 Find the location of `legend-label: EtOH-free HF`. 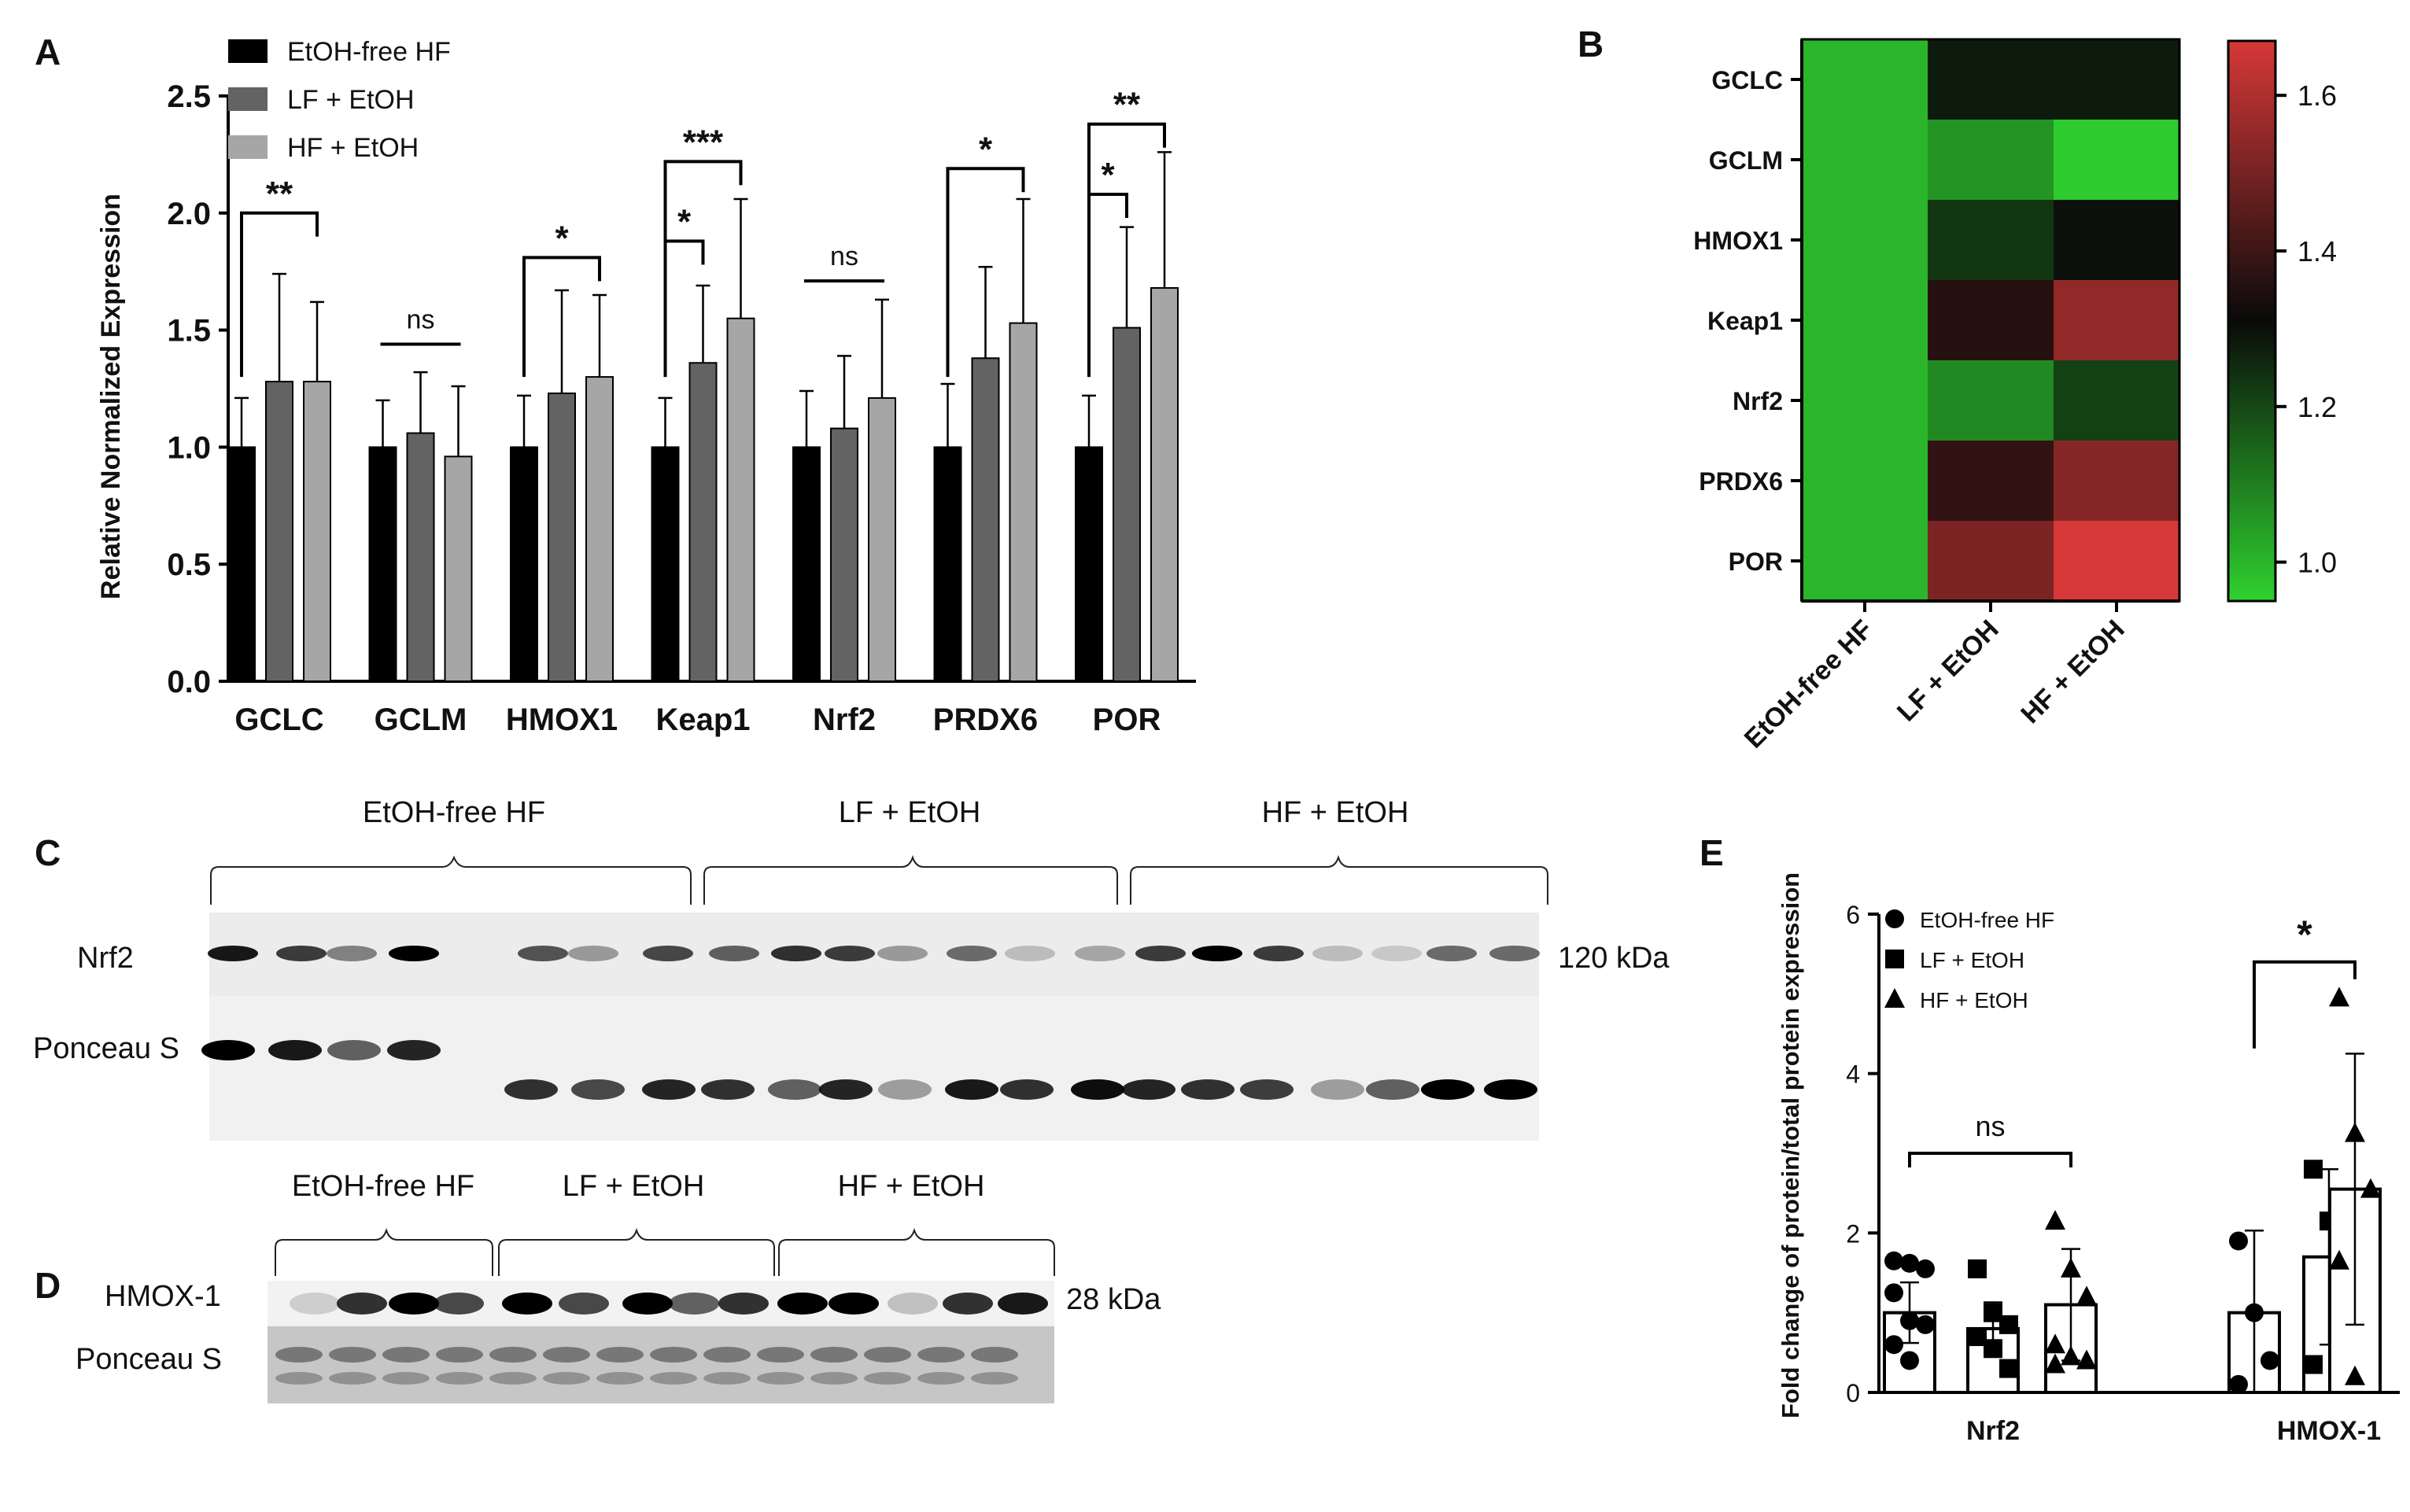

legend-label: EtOH-free HF is located at coordinates (369, 52).